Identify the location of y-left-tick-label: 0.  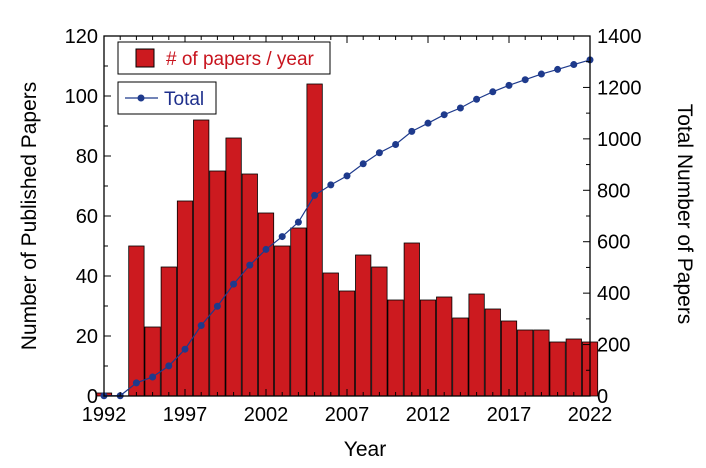
(92, 397).